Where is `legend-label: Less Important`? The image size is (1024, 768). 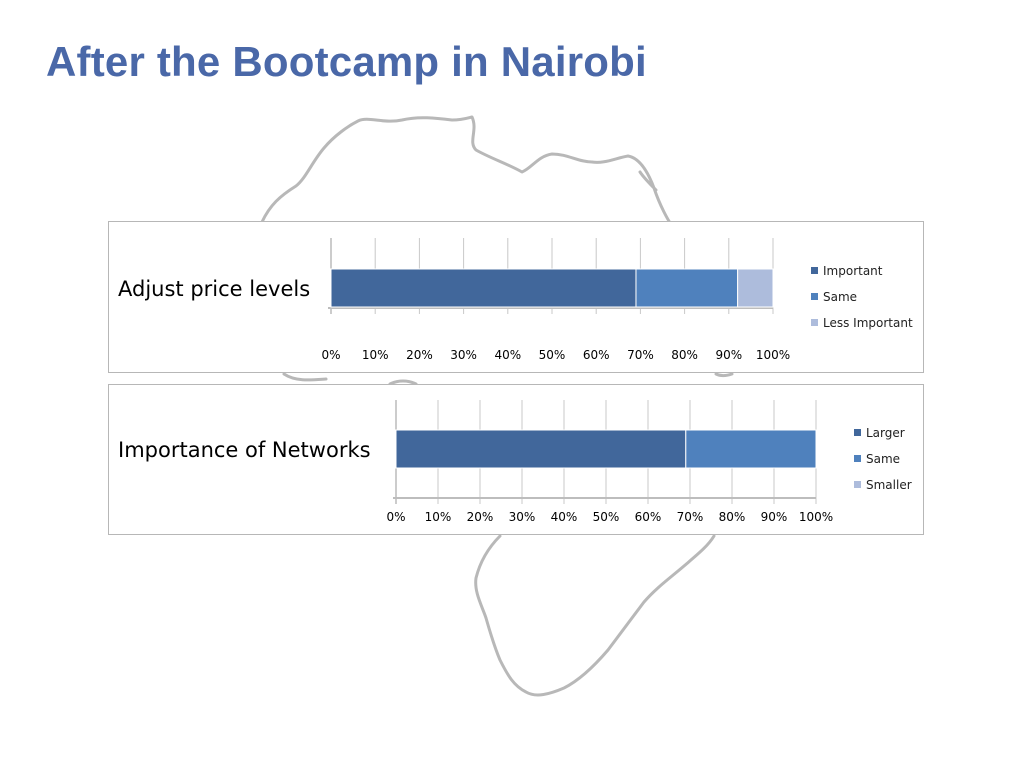 legend-label: Less Important is located at coordinates (868, 323).